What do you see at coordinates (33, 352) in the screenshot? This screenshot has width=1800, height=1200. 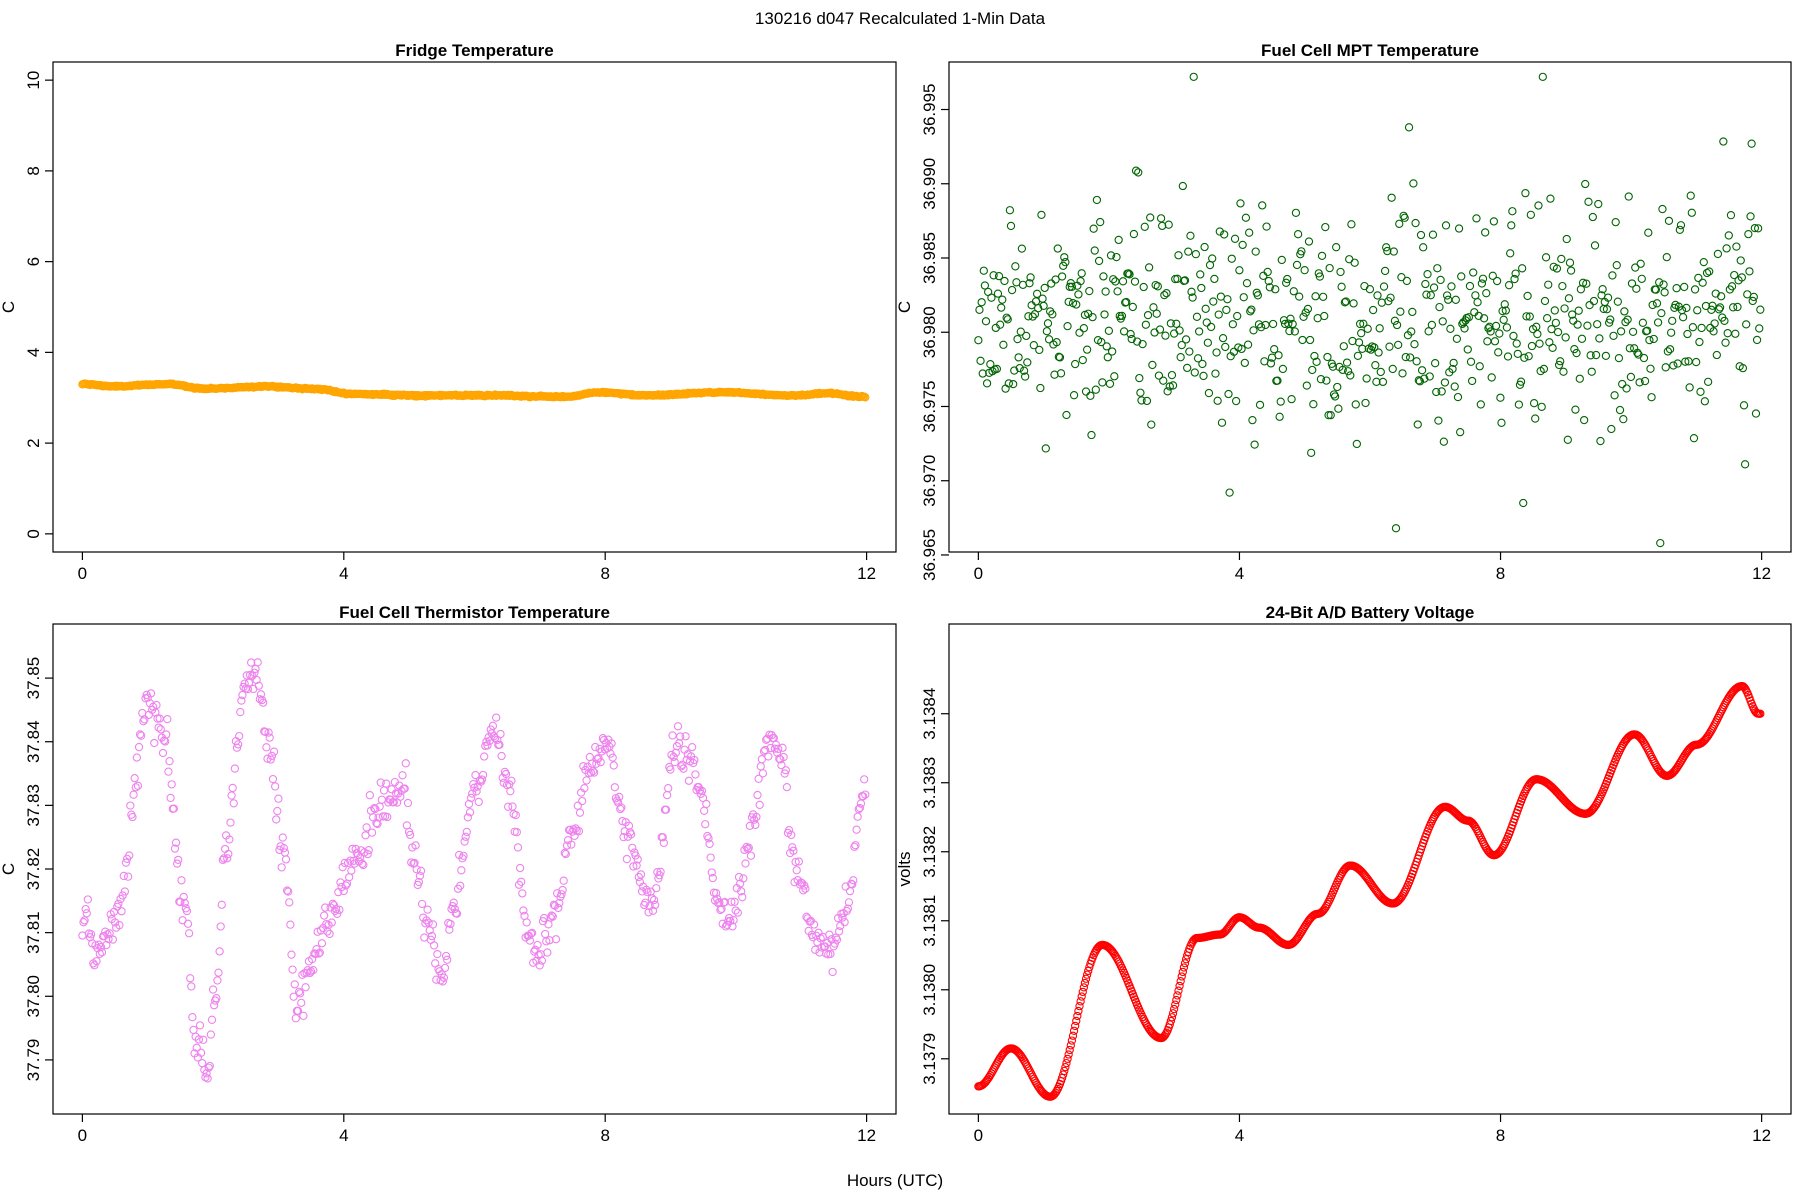 I see `y-tick-label: 4` at bounding box center [33, 352].